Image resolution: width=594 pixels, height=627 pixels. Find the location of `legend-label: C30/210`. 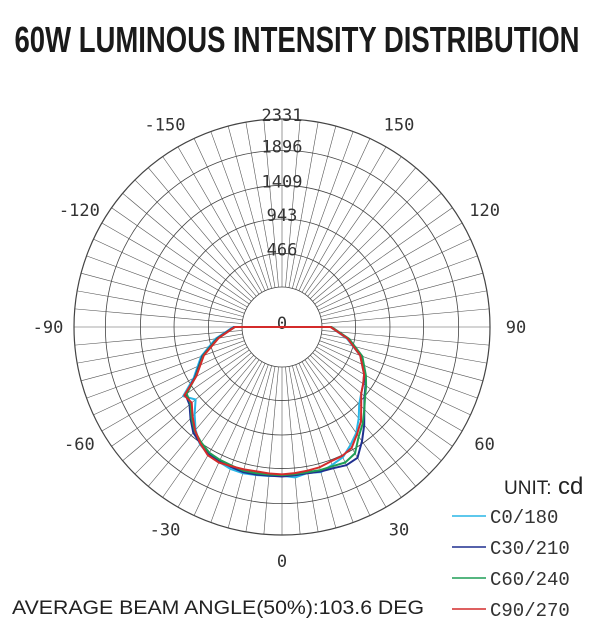

legend-label: C30/210 is located at coordinates (530, 549).